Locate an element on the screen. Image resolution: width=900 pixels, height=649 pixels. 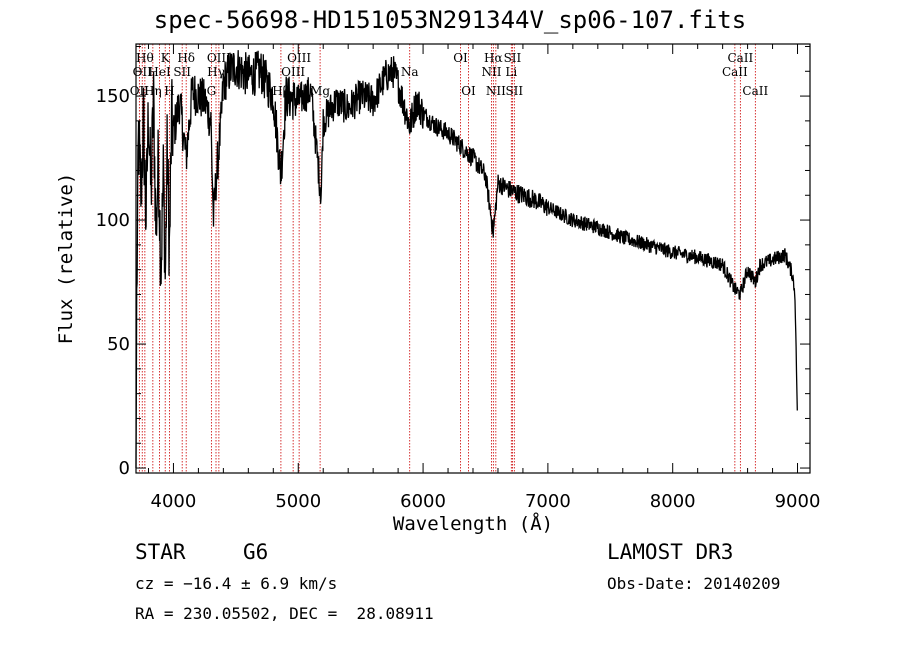
line-label: H is located at coordinates (169, 91).